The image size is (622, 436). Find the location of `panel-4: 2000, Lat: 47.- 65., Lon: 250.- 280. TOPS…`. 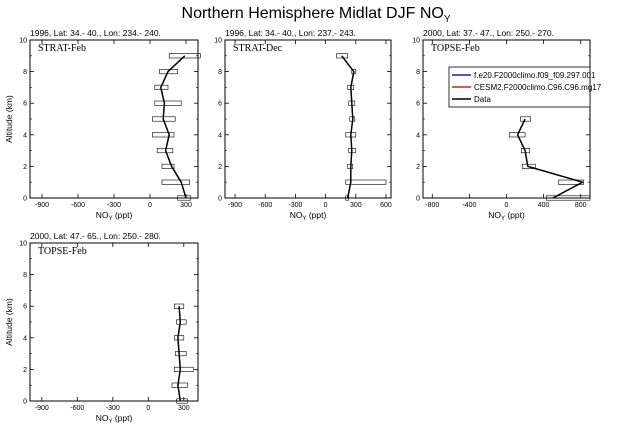

panel-4: 2000, Lat: 47.- 65., Lon: 250.- 280. TOPS… is located at coordinates (101, 328).